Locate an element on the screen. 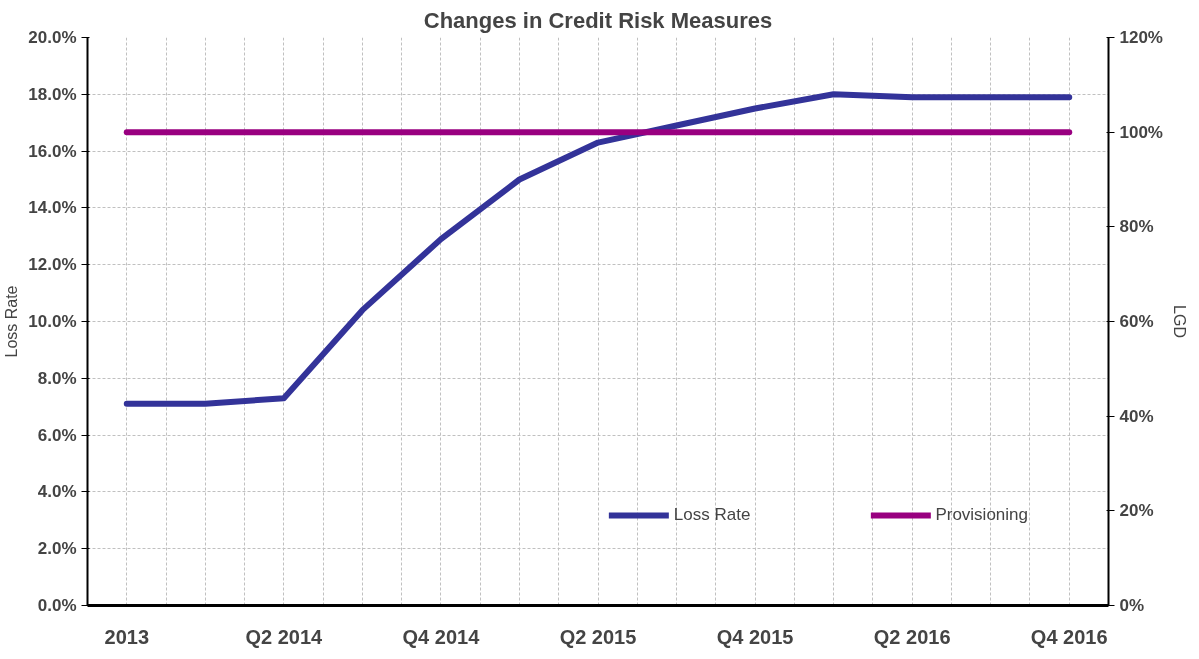  y2-tick-label: 80% is located at coordinates (1136, 227).